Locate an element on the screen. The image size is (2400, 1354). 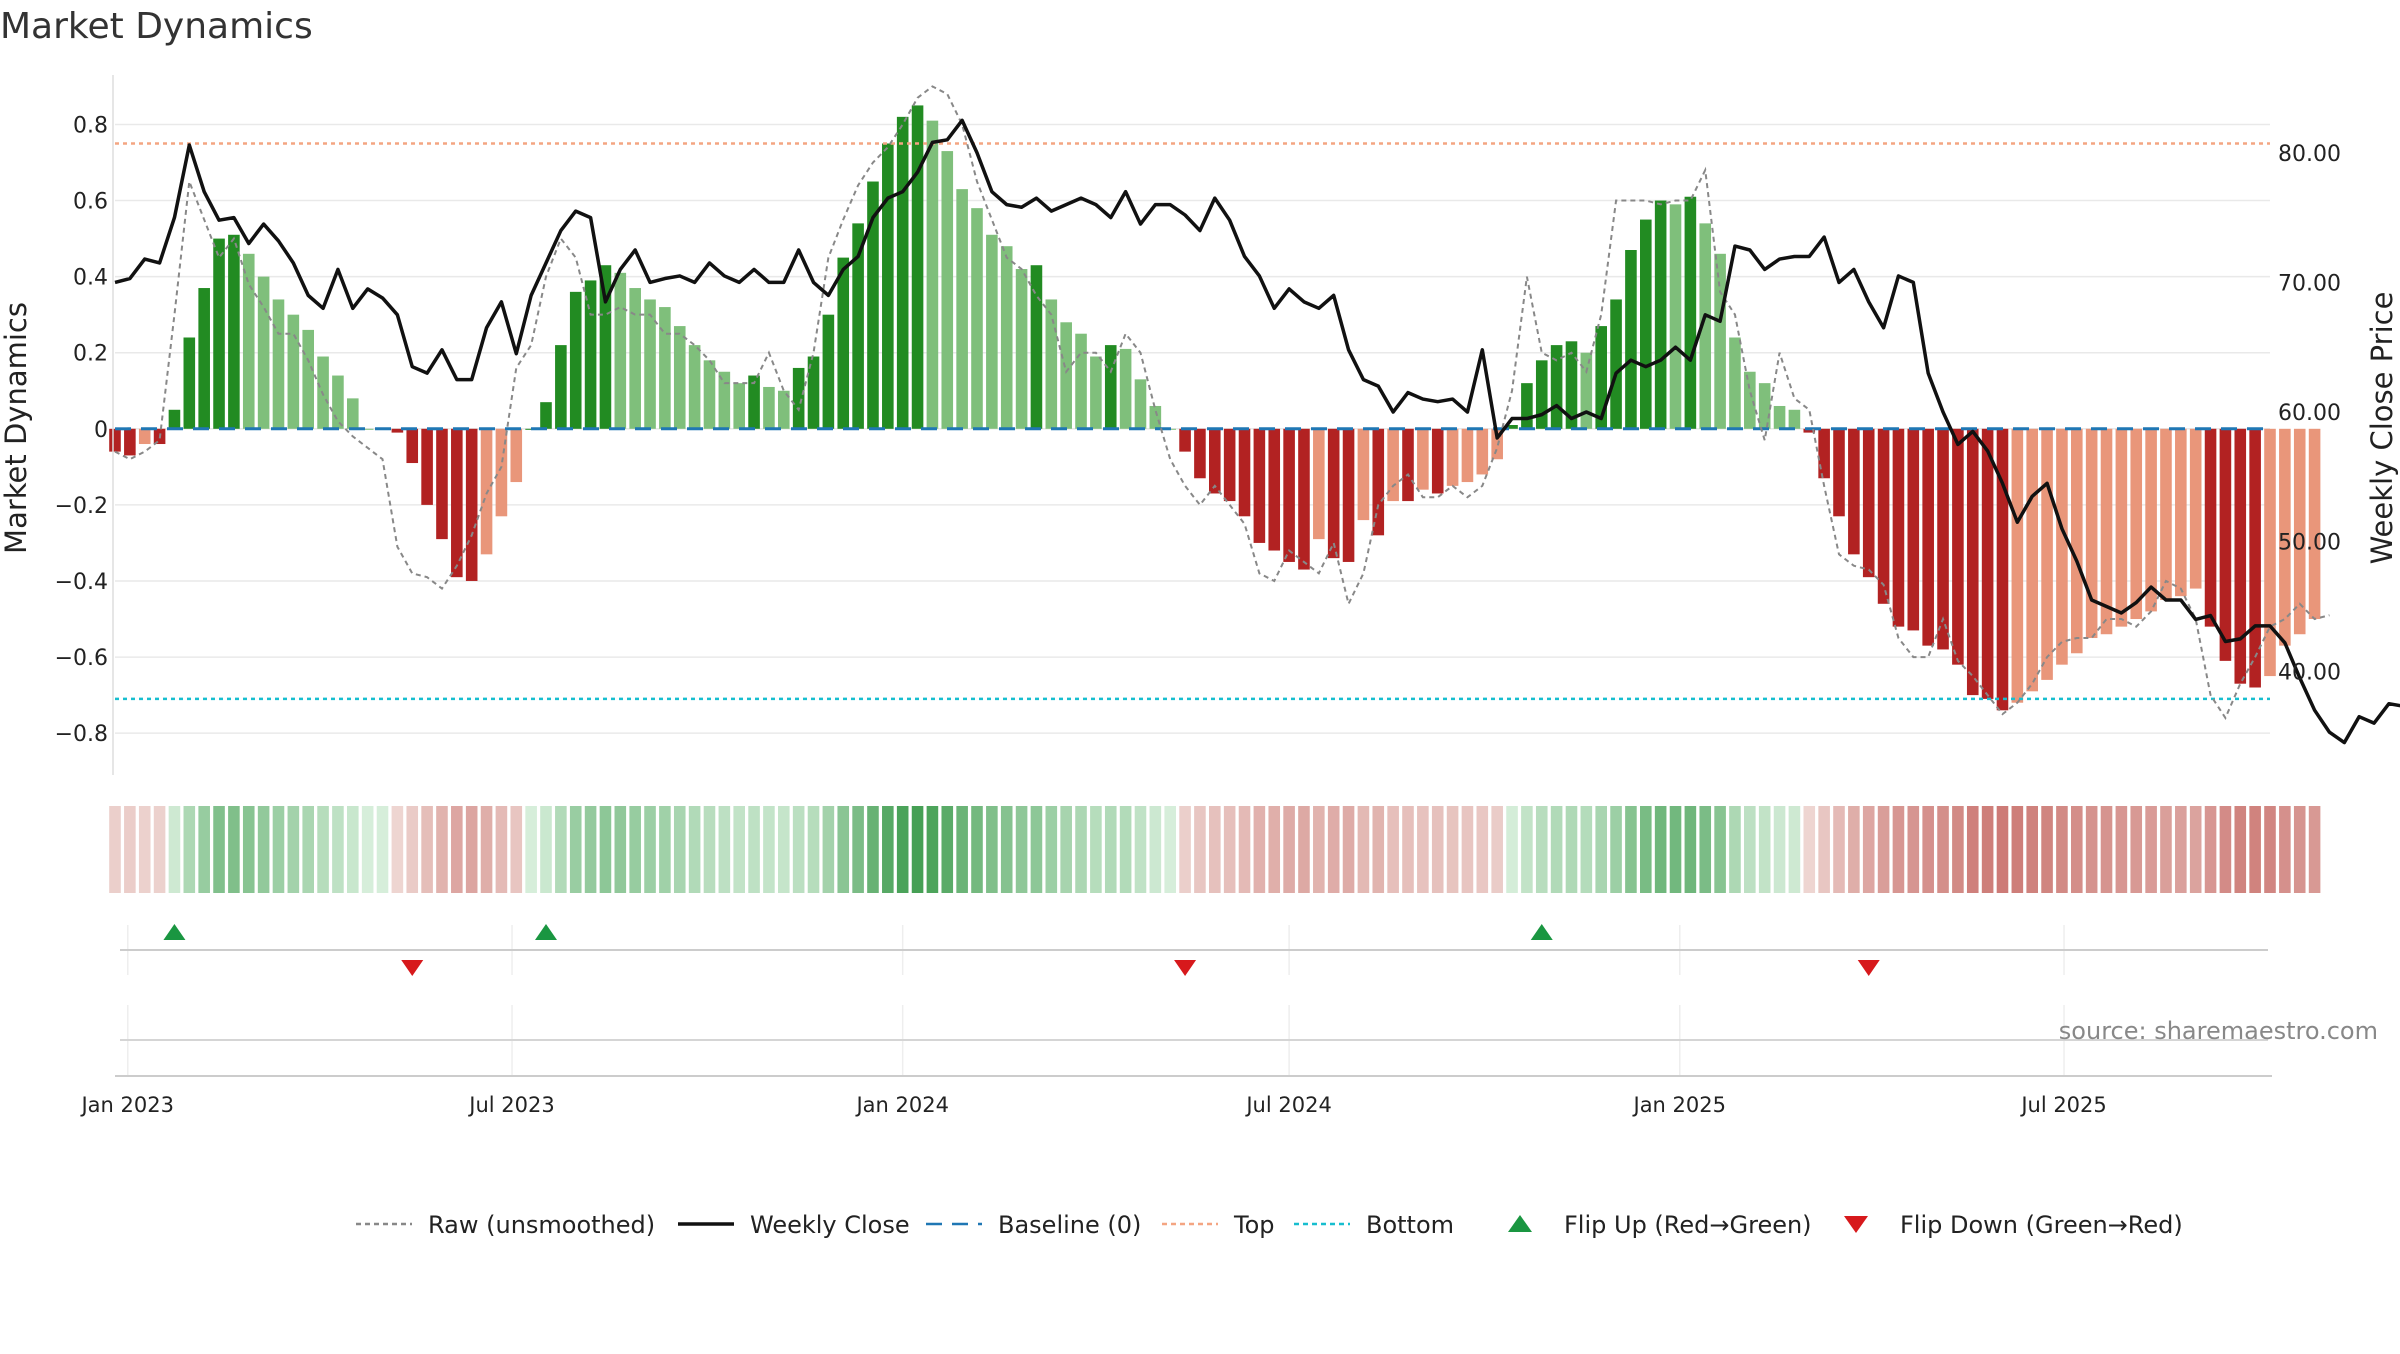
y-tick-label: 0 is located at coordinates (101, 430).